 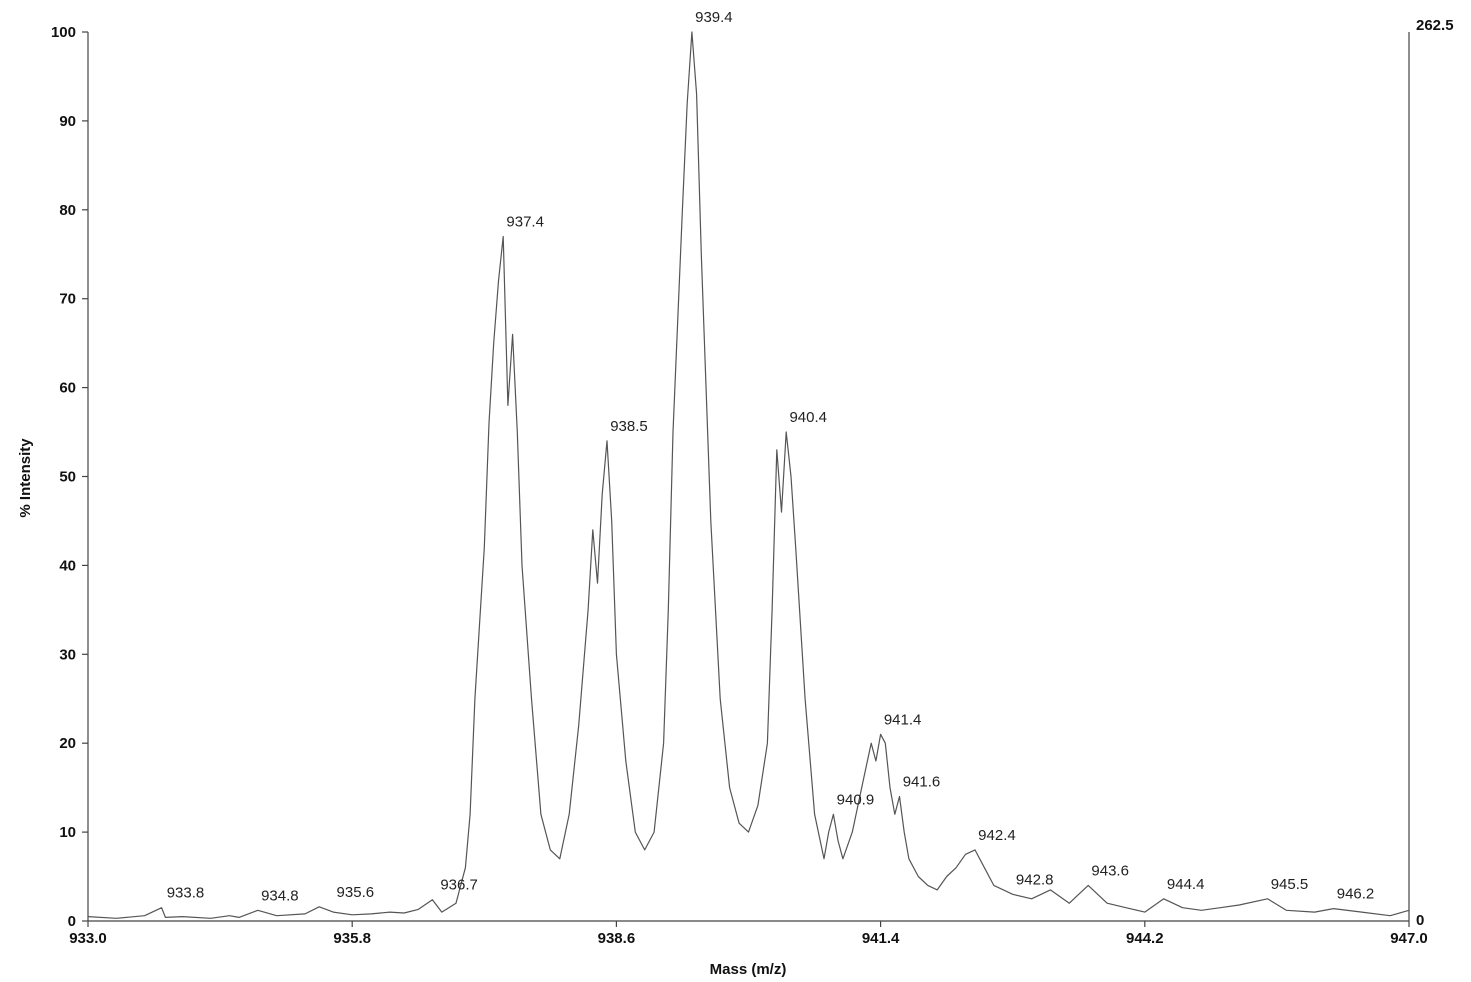 I want to click on peak-label: 941.4, so click(x=903, y=719).